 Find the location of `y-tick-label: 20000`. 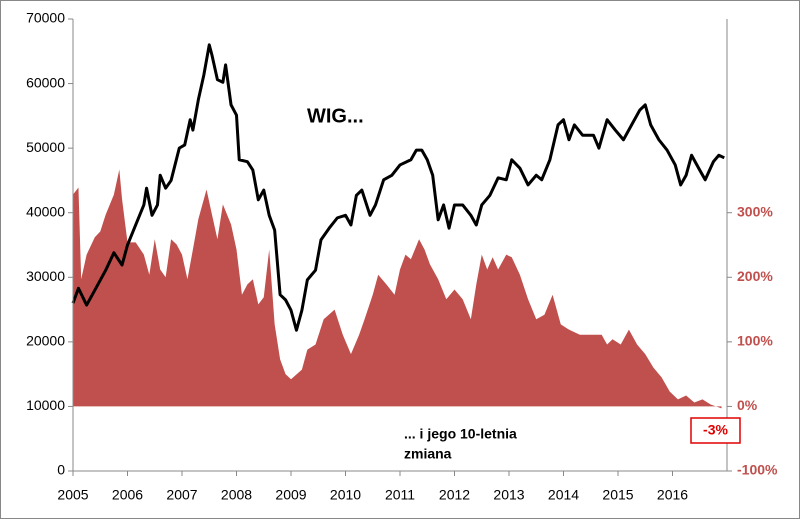

y-tick-label: 20000 is located at coordinates (45, 341).